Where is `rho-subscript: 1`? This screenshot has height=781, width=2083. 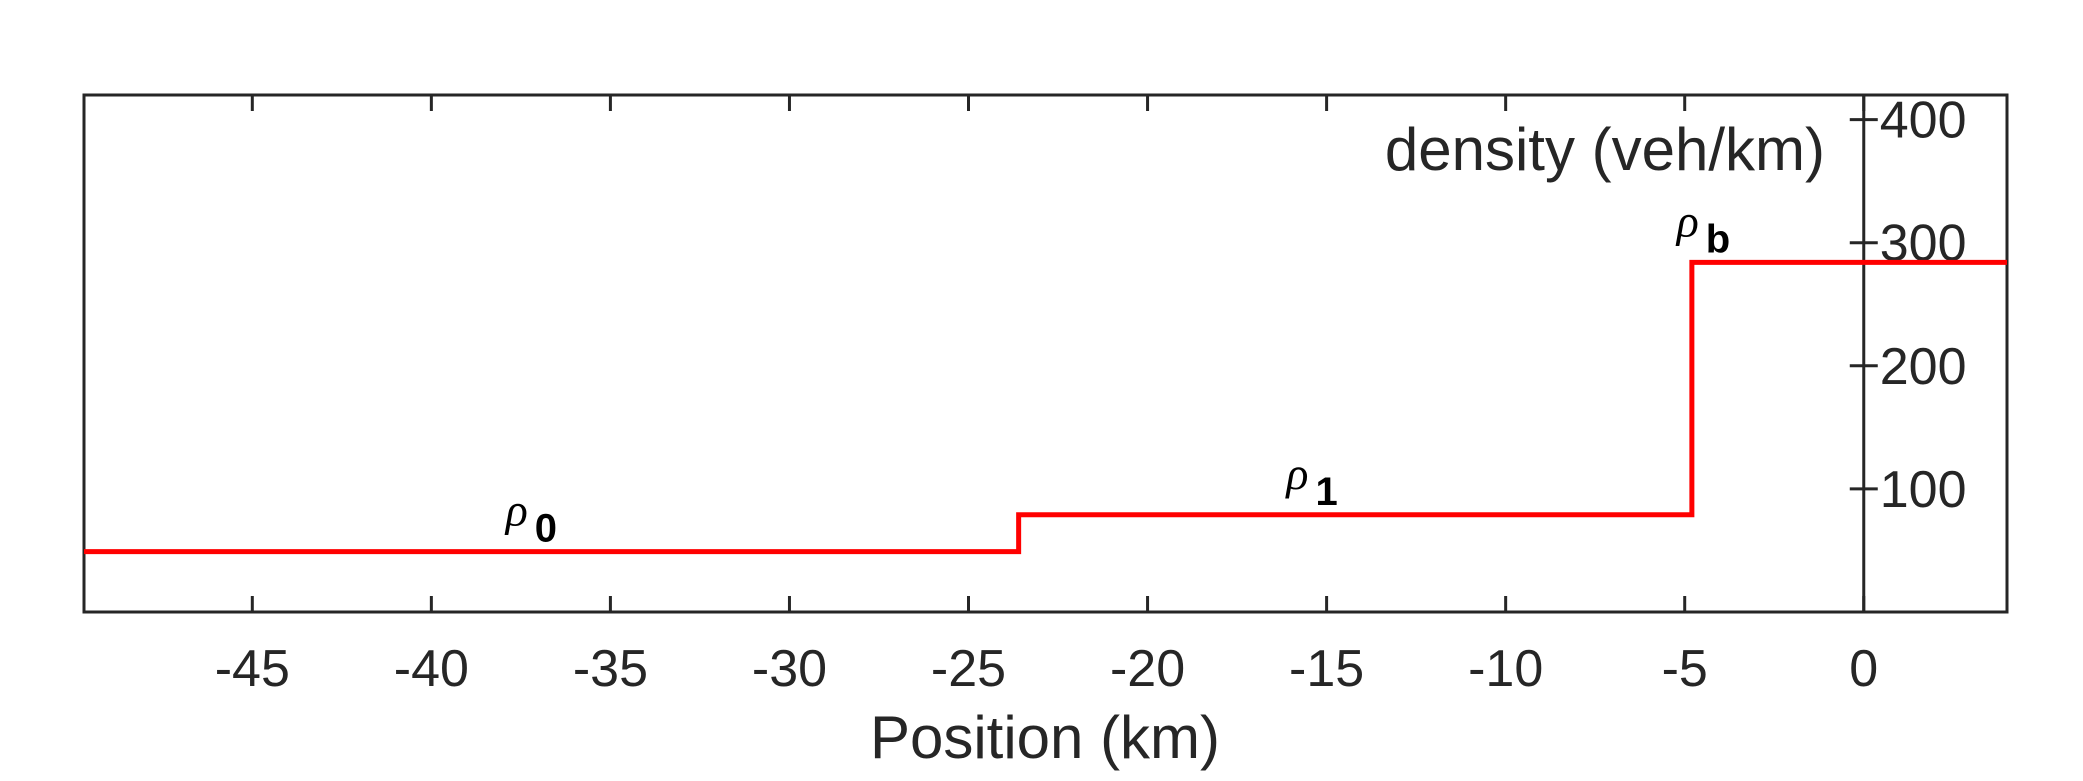 rho-subscript: 1 is located at coordinates (1326, 492).